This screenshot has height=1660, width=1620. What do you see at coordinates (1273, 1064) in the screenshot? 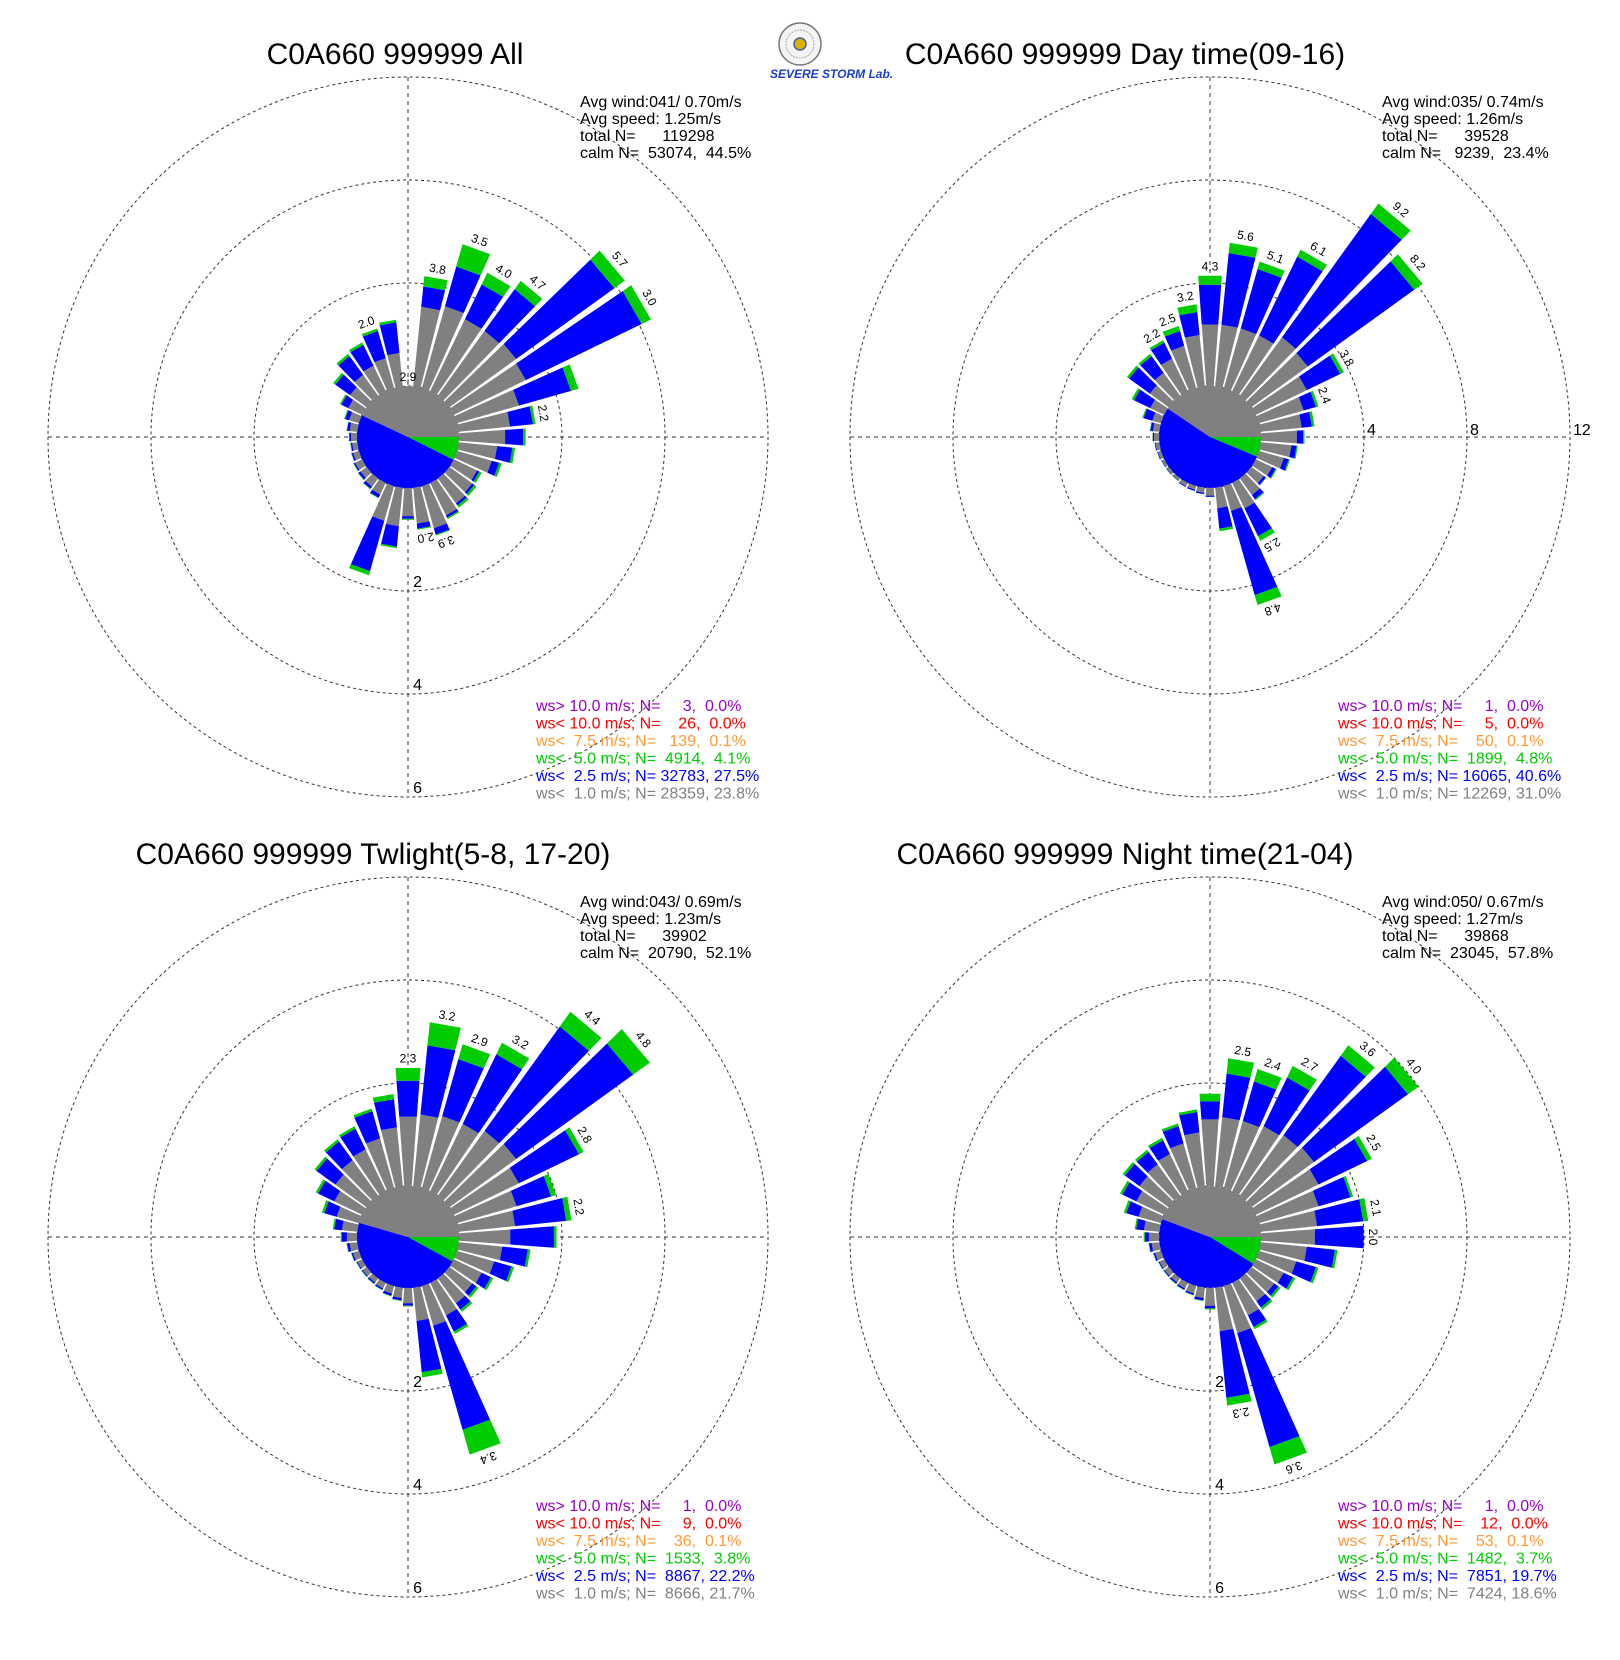
I see `bar-value-label: 2.4` at bounding box center [1273, 1064].